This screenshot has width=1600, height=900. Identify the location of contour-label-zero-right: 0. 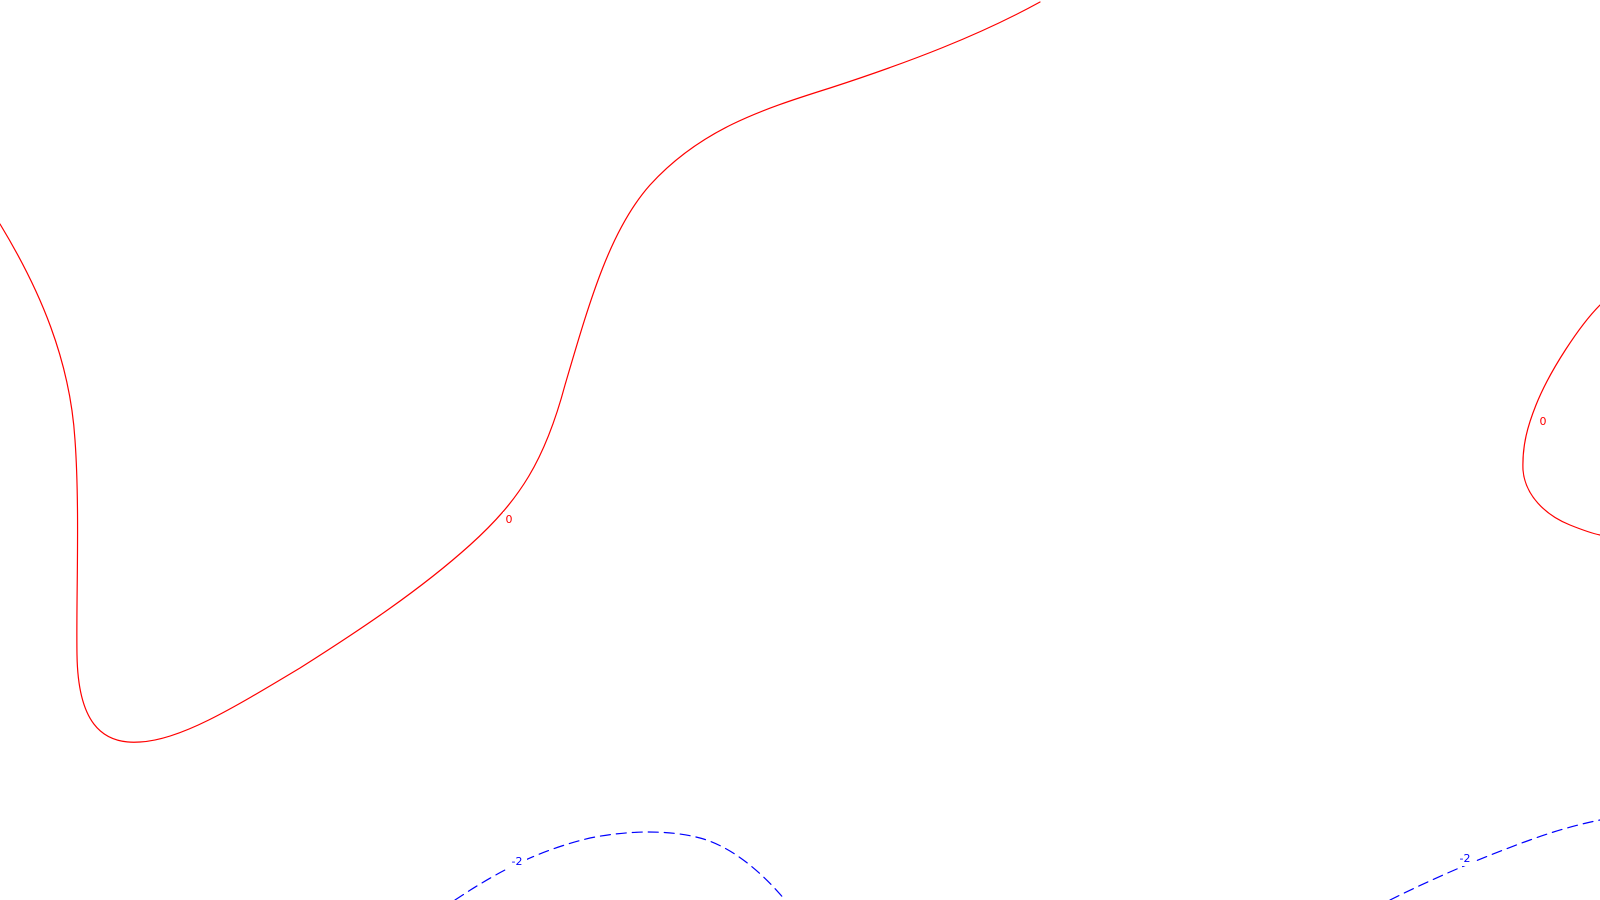
(1543, 421).